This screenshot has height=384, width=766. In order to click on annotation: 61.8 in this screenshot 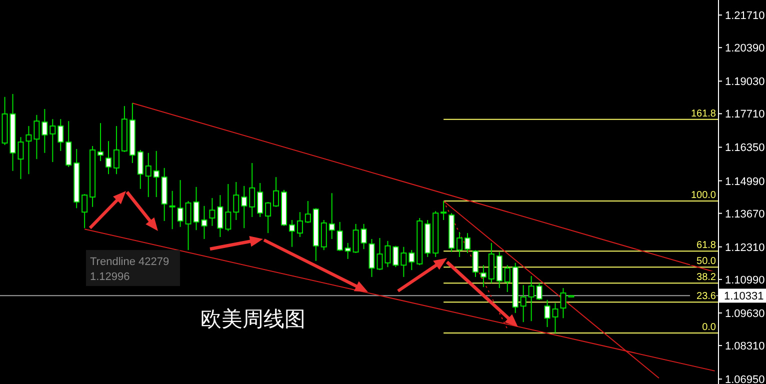, I will do `click(706, 246)`.